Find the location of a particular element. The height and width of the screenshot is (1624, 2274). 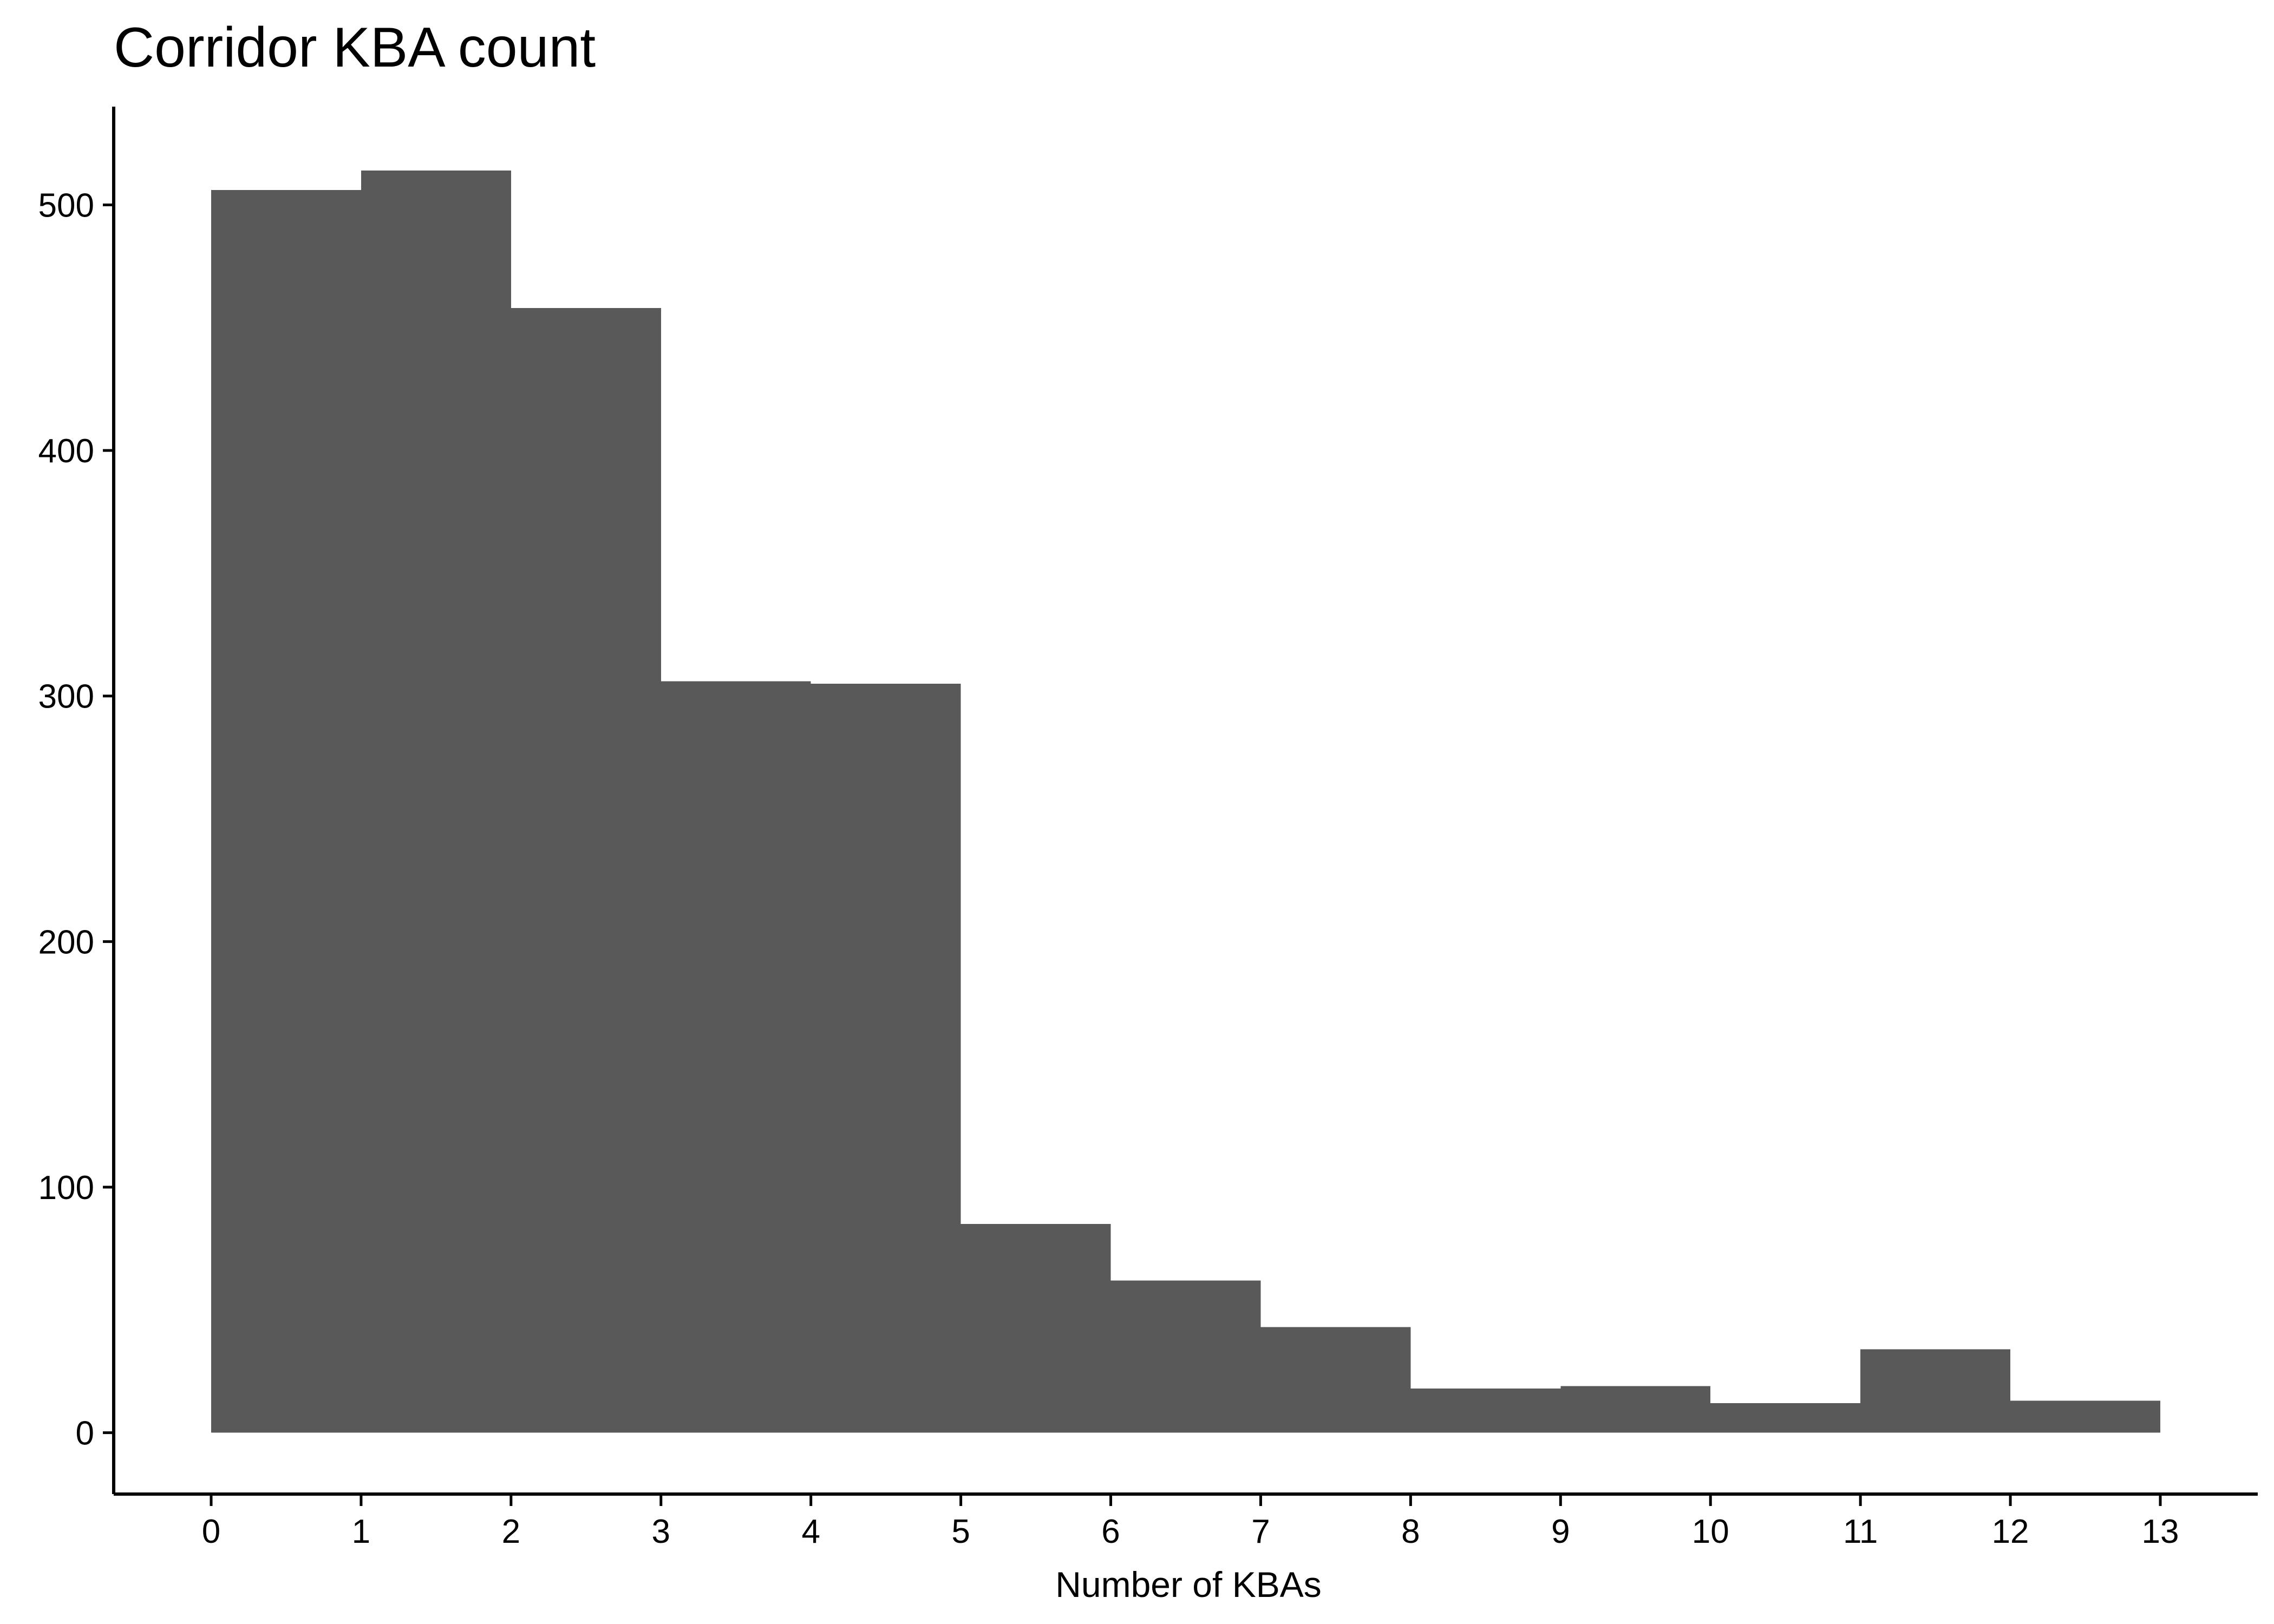

y-axis-ticks: 0 100 200 300 400 500 is located at coordinates (76, 819).